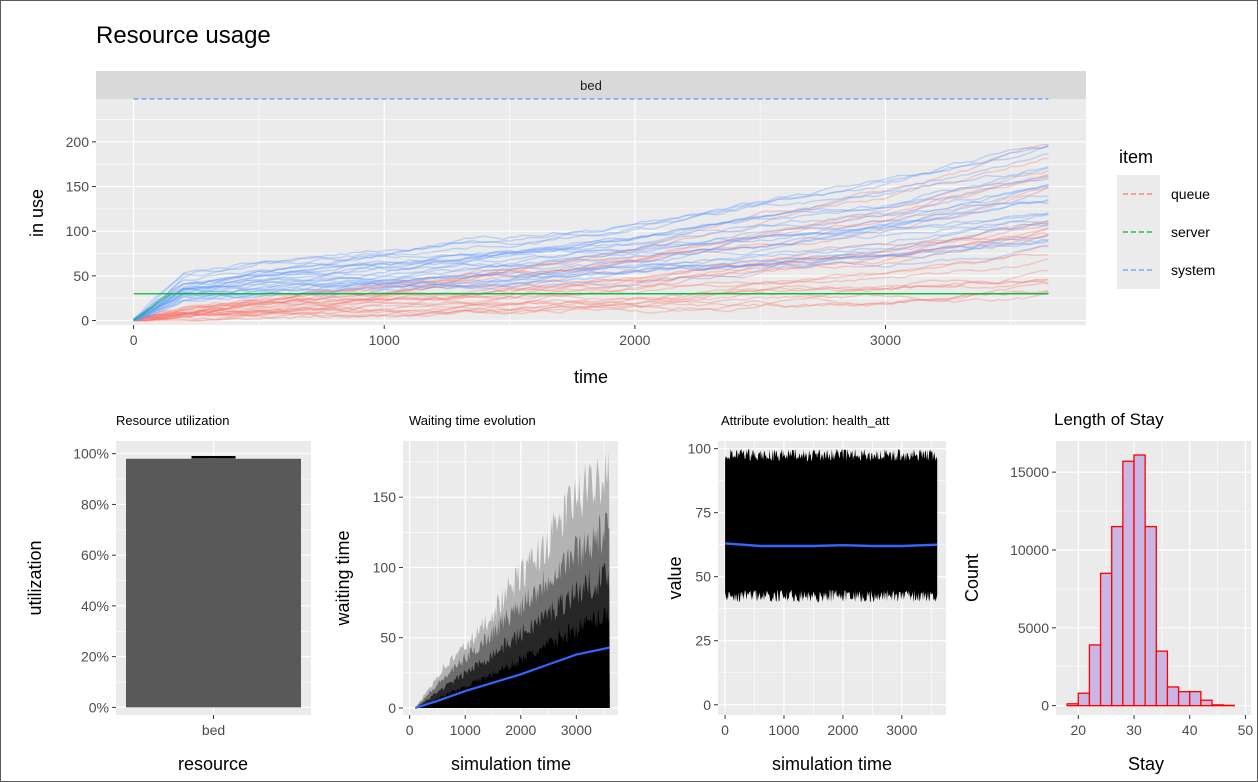  I want to click on y-tick-label: 200, so click(78, 142).